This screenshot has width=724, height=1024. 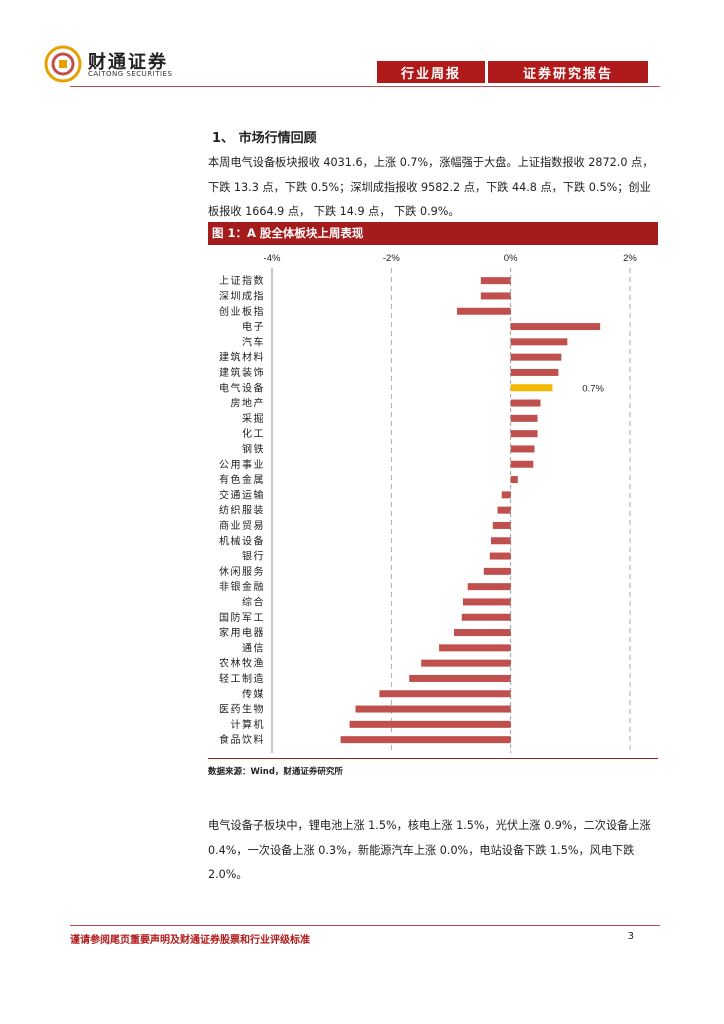 I want to click on header-divider, so click(x=365, y=86).